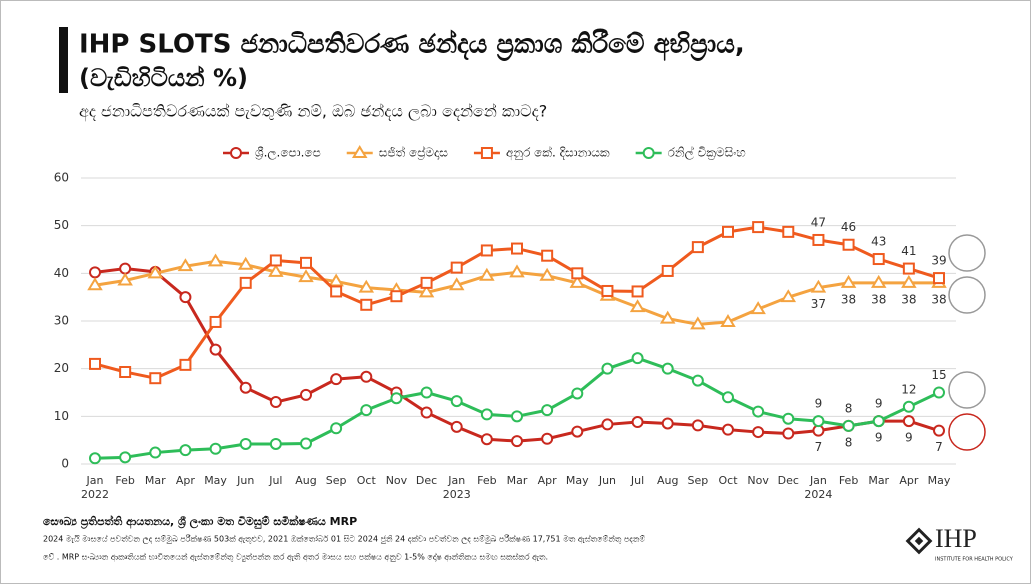  Describe the element at coordinates (967, 295) in the screenshot. I see `portrait` at that location.